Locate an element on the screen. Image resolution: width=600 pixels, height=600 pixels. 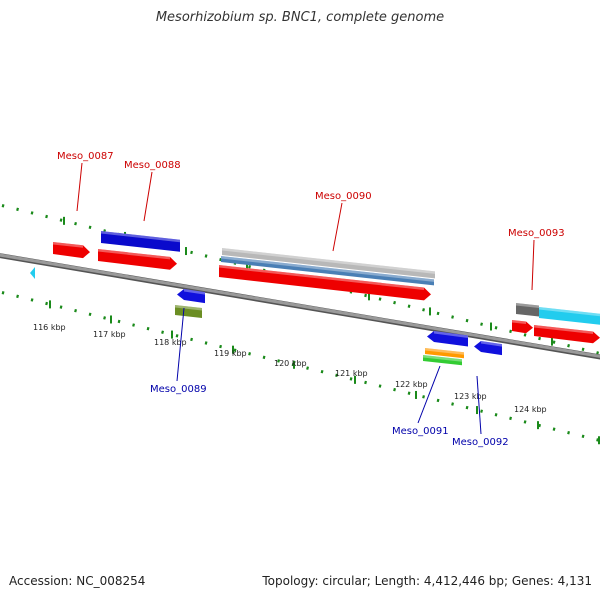
gene-label-meso-0093: Meso_0093 is located at coordinates (536, 259).